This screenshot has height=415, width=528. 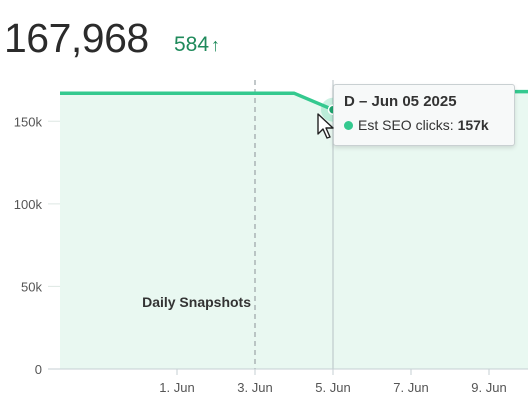 I want to click on series-dot-icon, so click(x=348, y=125).